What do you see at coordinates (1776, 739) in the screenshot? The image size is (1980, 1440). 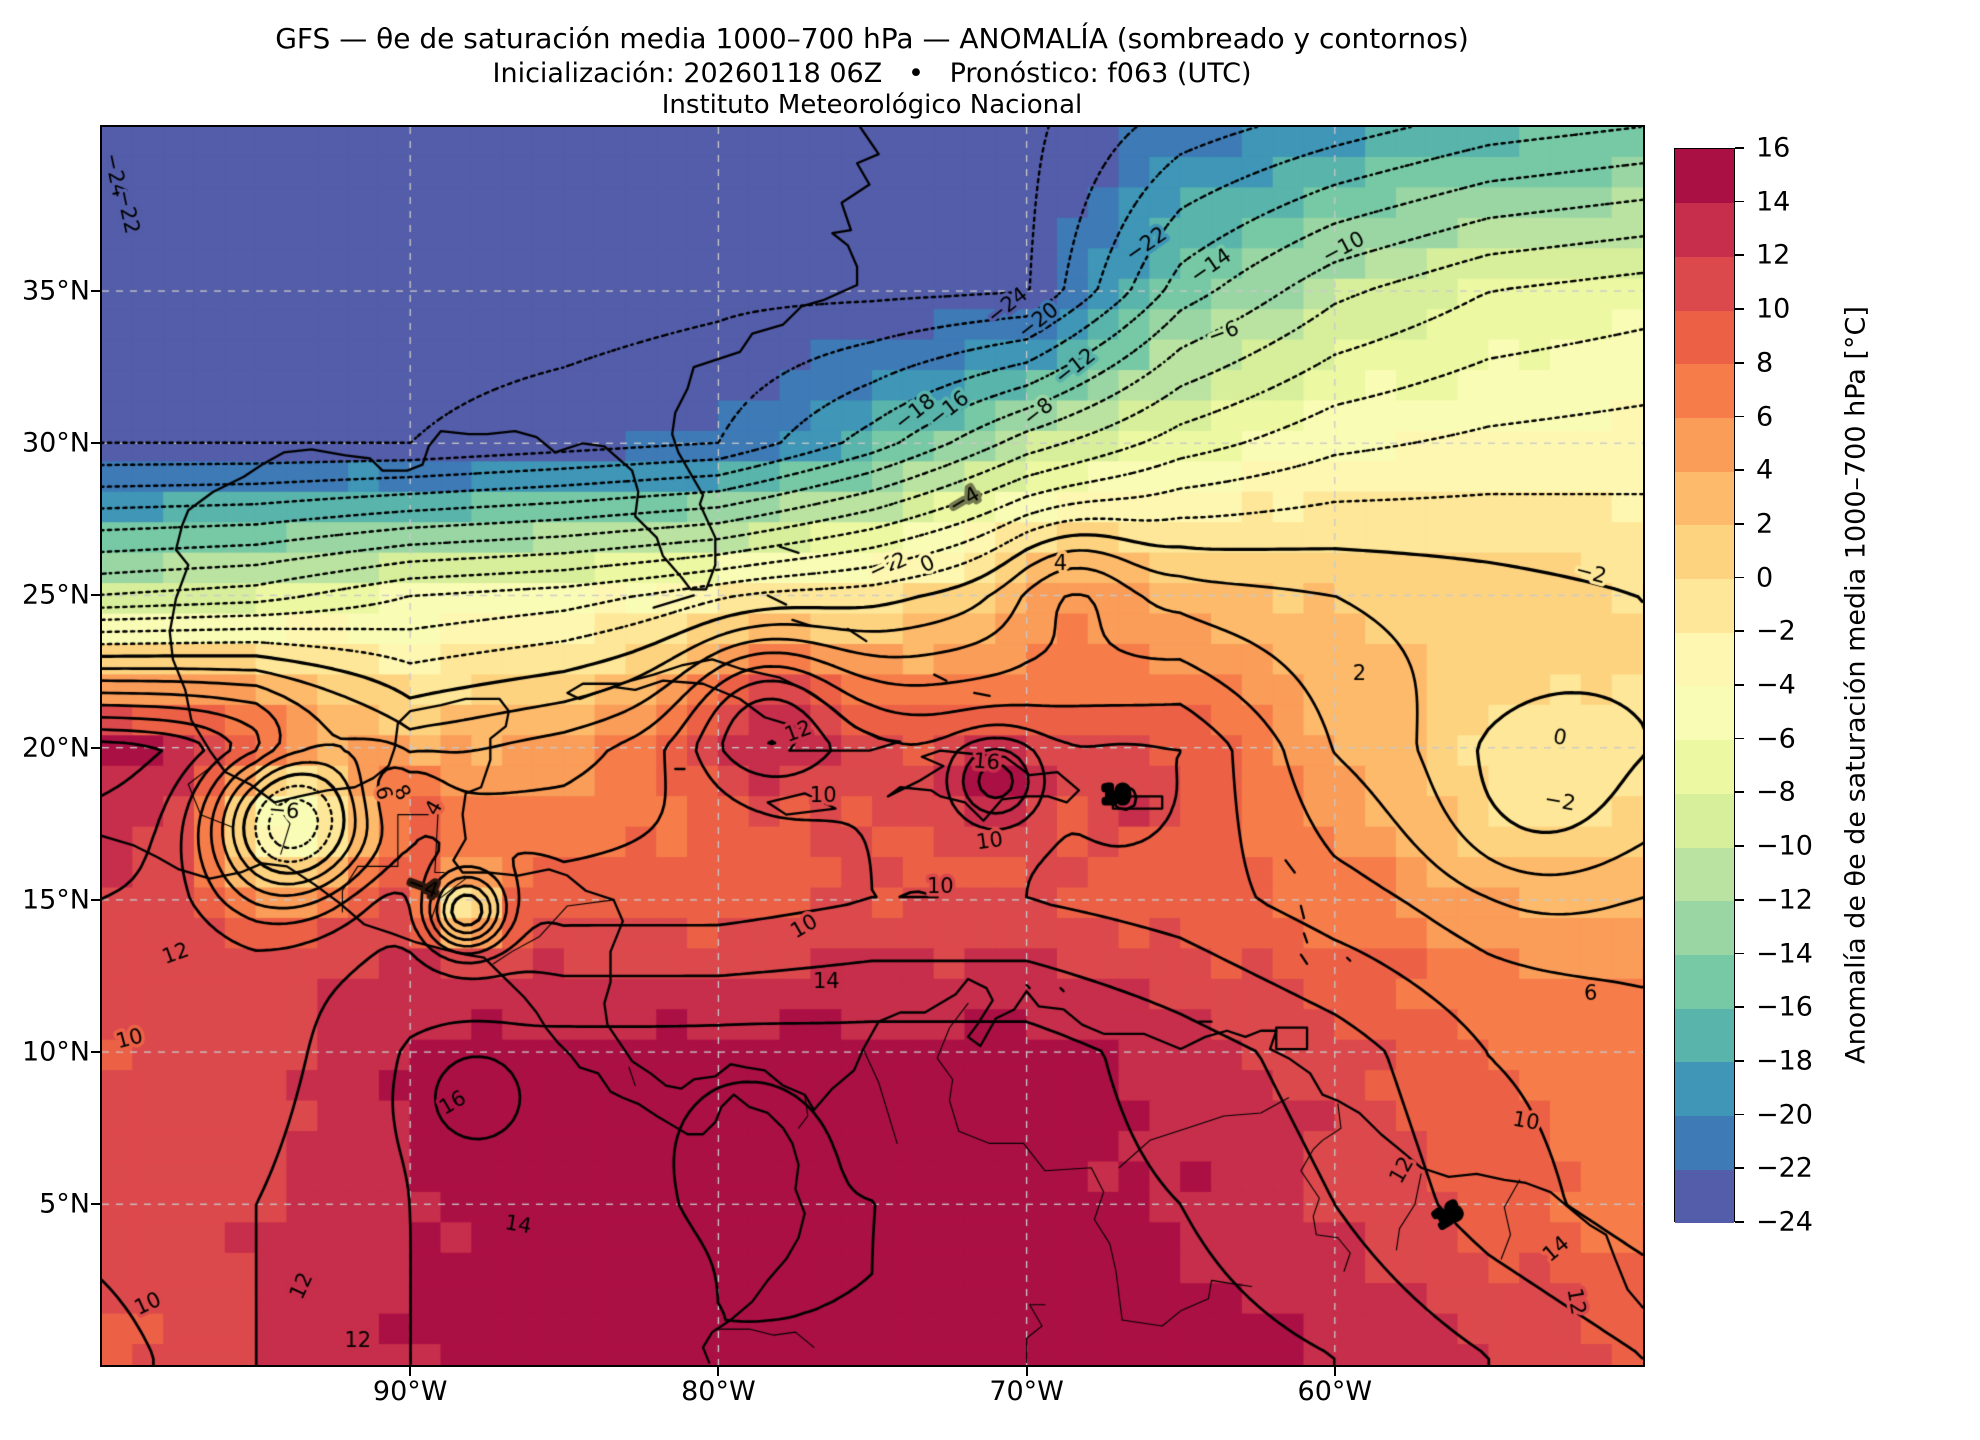 I see `colorbar-tick-label: −6` at bounding box center [1776, 739].